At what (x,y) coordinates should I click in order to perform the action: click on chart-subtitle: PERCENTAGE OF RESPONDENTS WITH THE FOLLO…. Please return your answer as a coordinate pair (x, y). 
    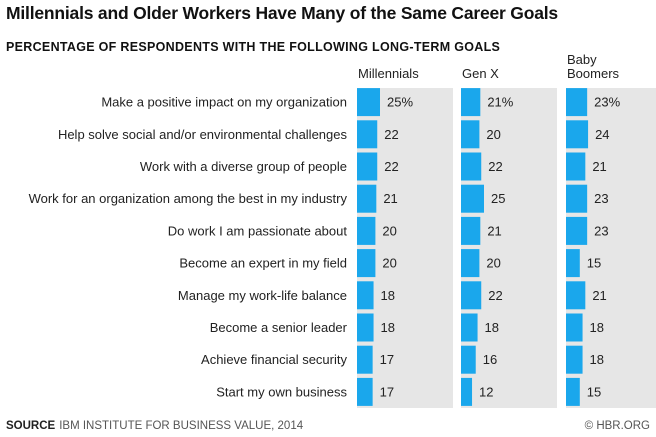
    Looking at the image, I should click on (253, 47).